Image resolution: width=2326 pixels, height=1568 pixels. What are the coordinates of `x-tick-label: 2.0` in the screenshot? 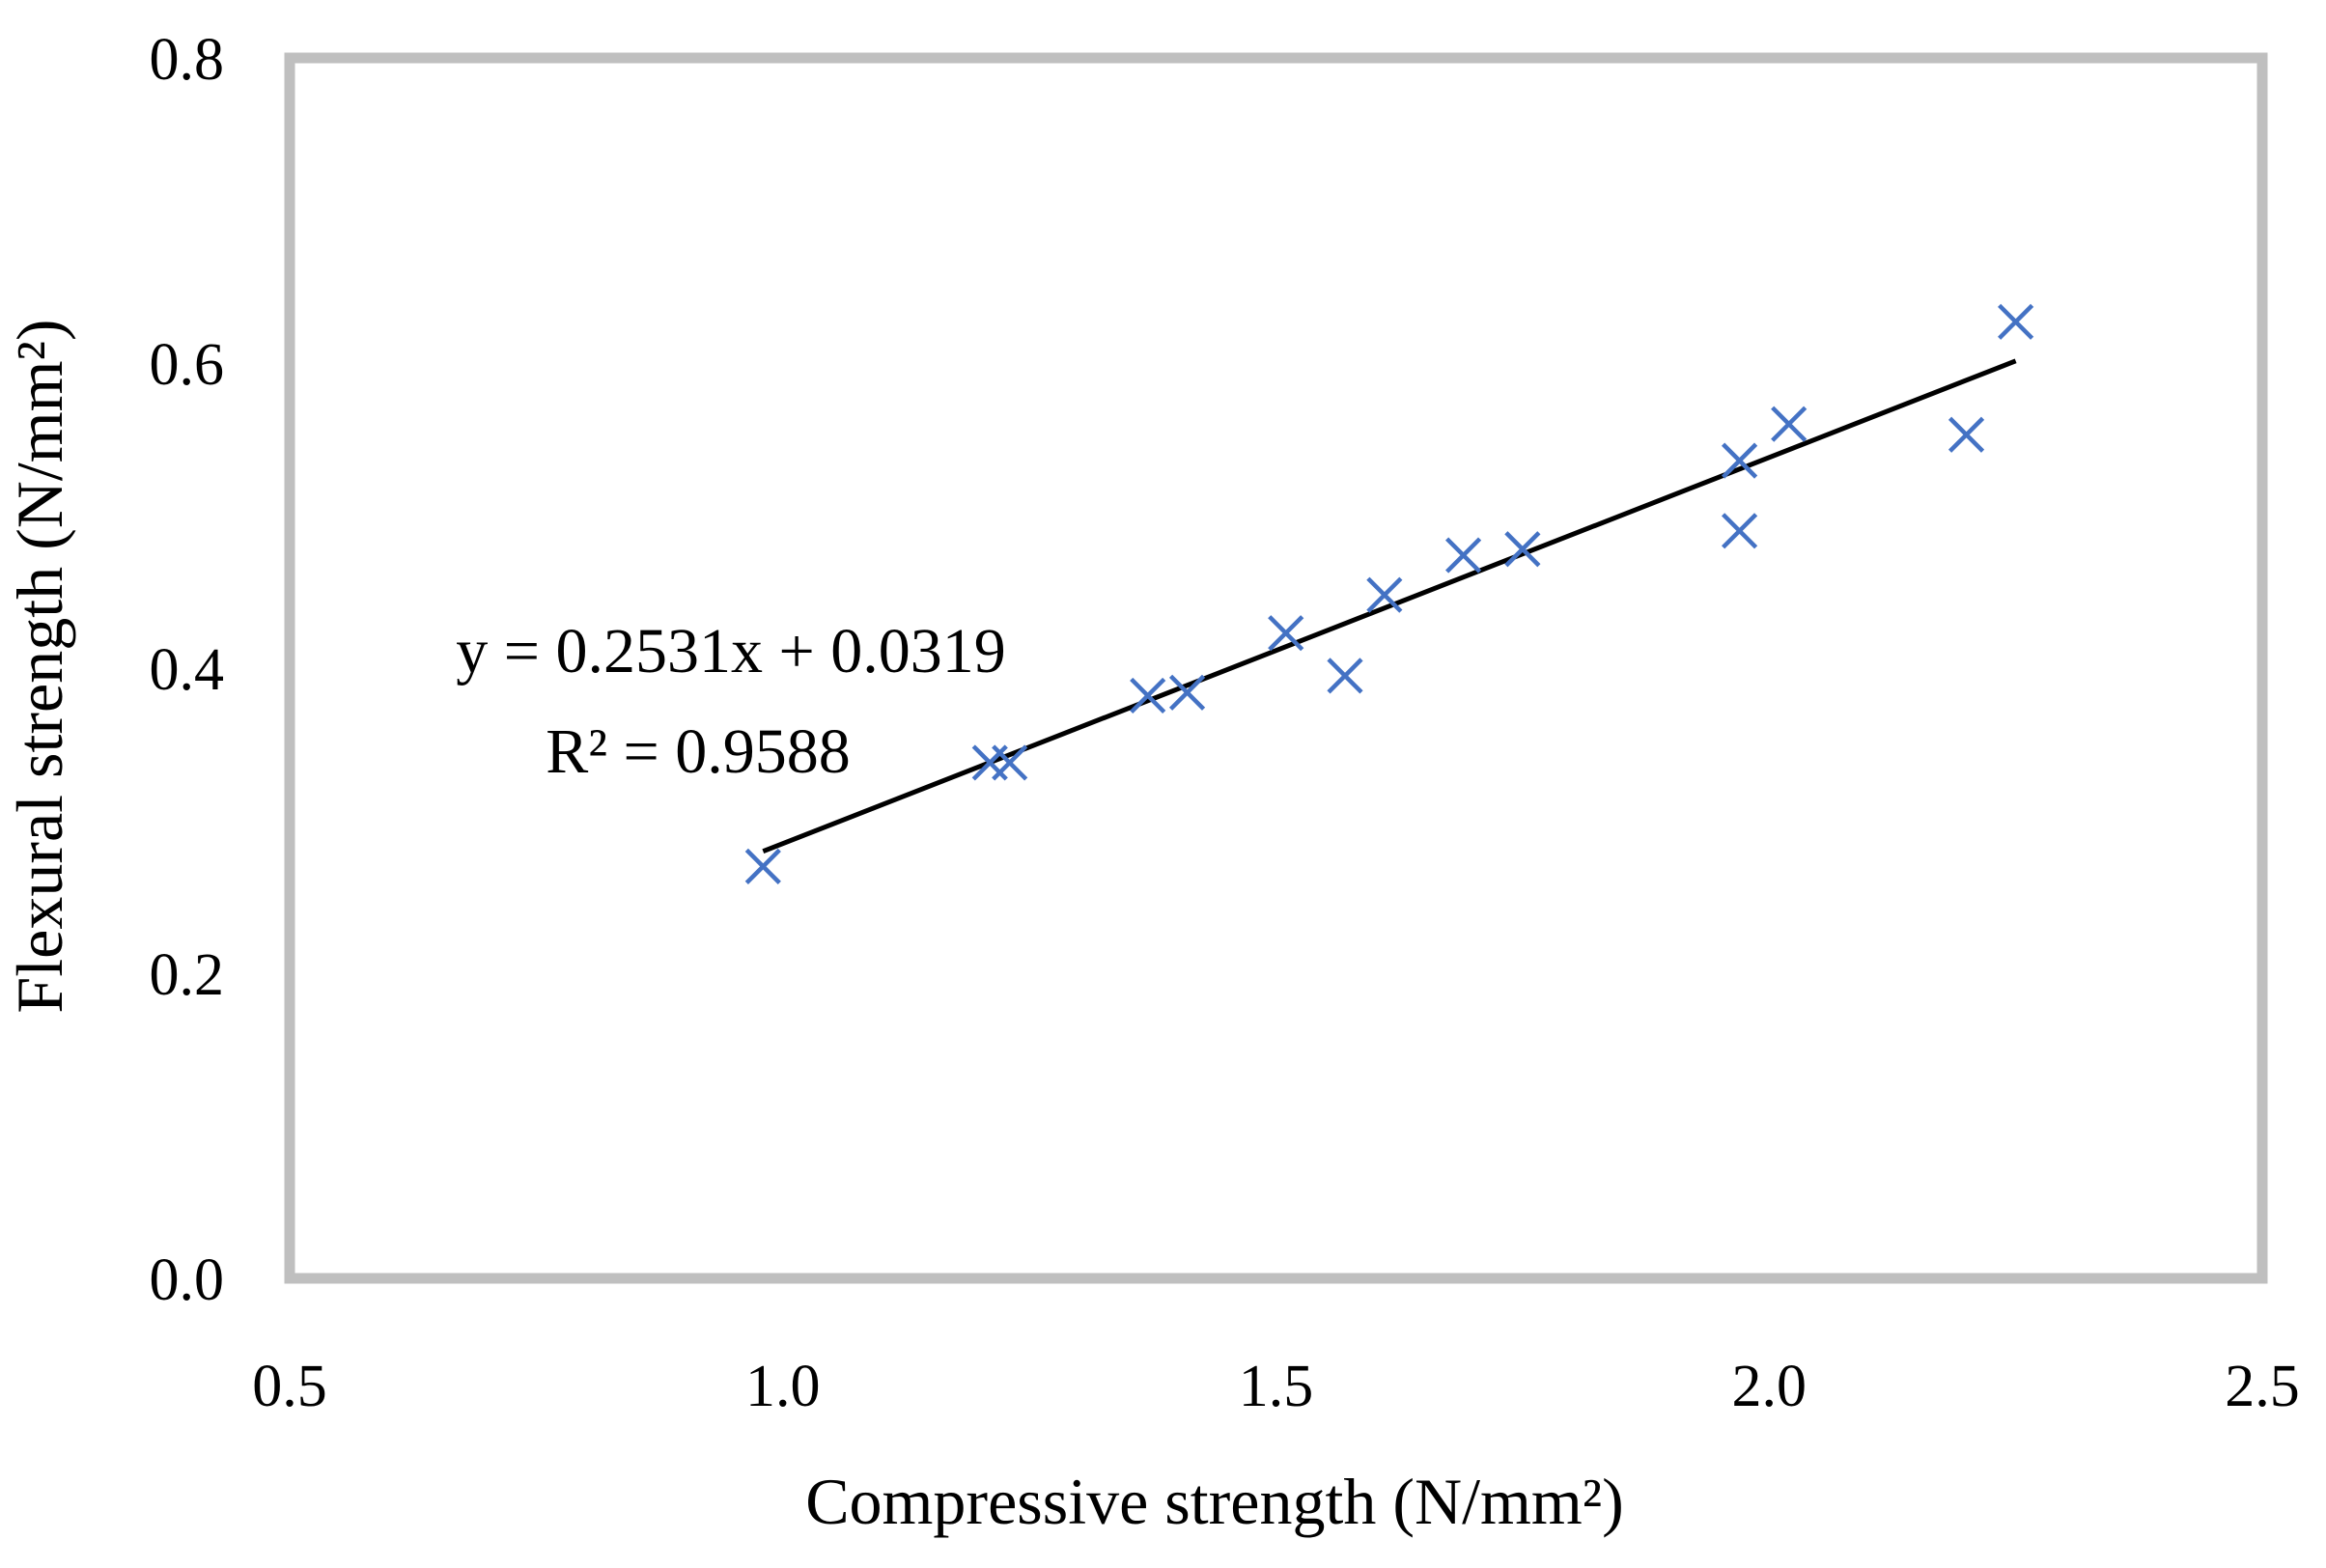 It's located at (1770, 1387).